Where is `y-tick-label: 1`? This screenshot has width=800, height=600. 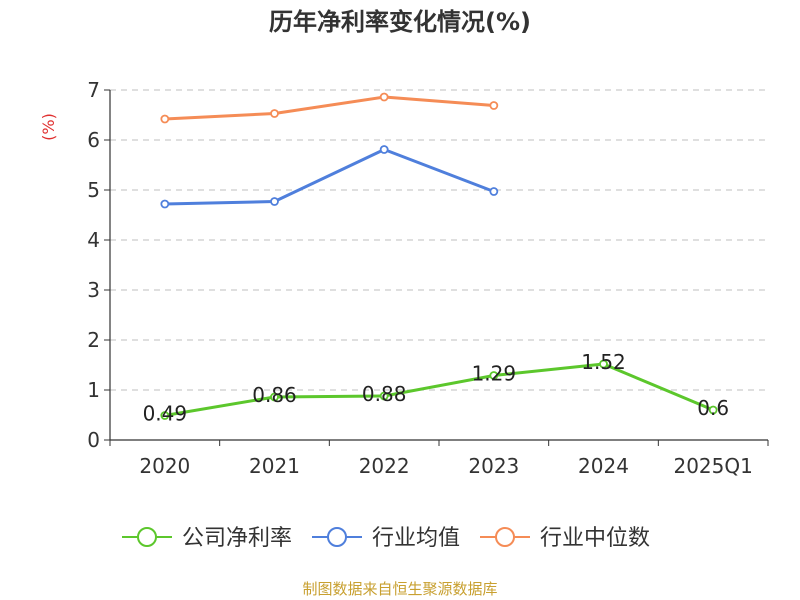 y-tick-label: 1 is located at coordinates (93, 390).